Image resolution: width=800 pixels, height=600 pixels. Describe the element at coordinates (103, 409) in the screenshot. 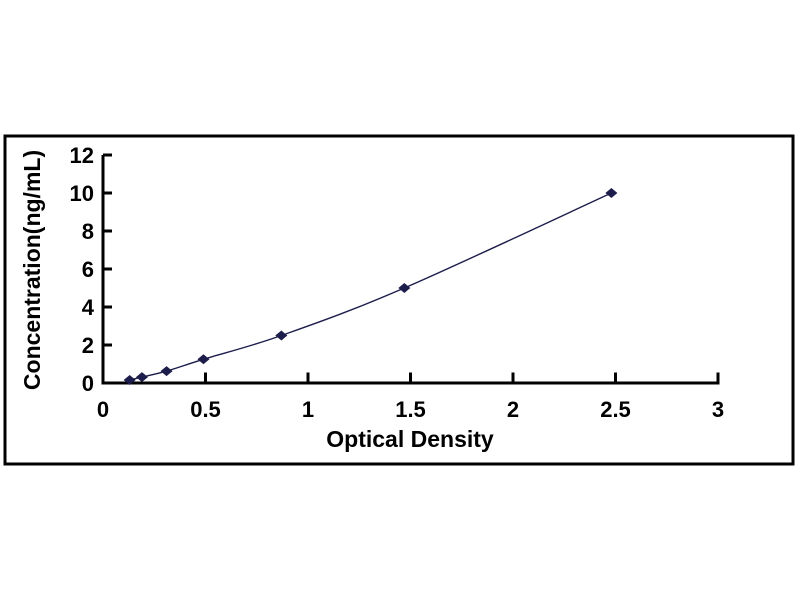

I see `x-axis-tick-label: 0` at that location.